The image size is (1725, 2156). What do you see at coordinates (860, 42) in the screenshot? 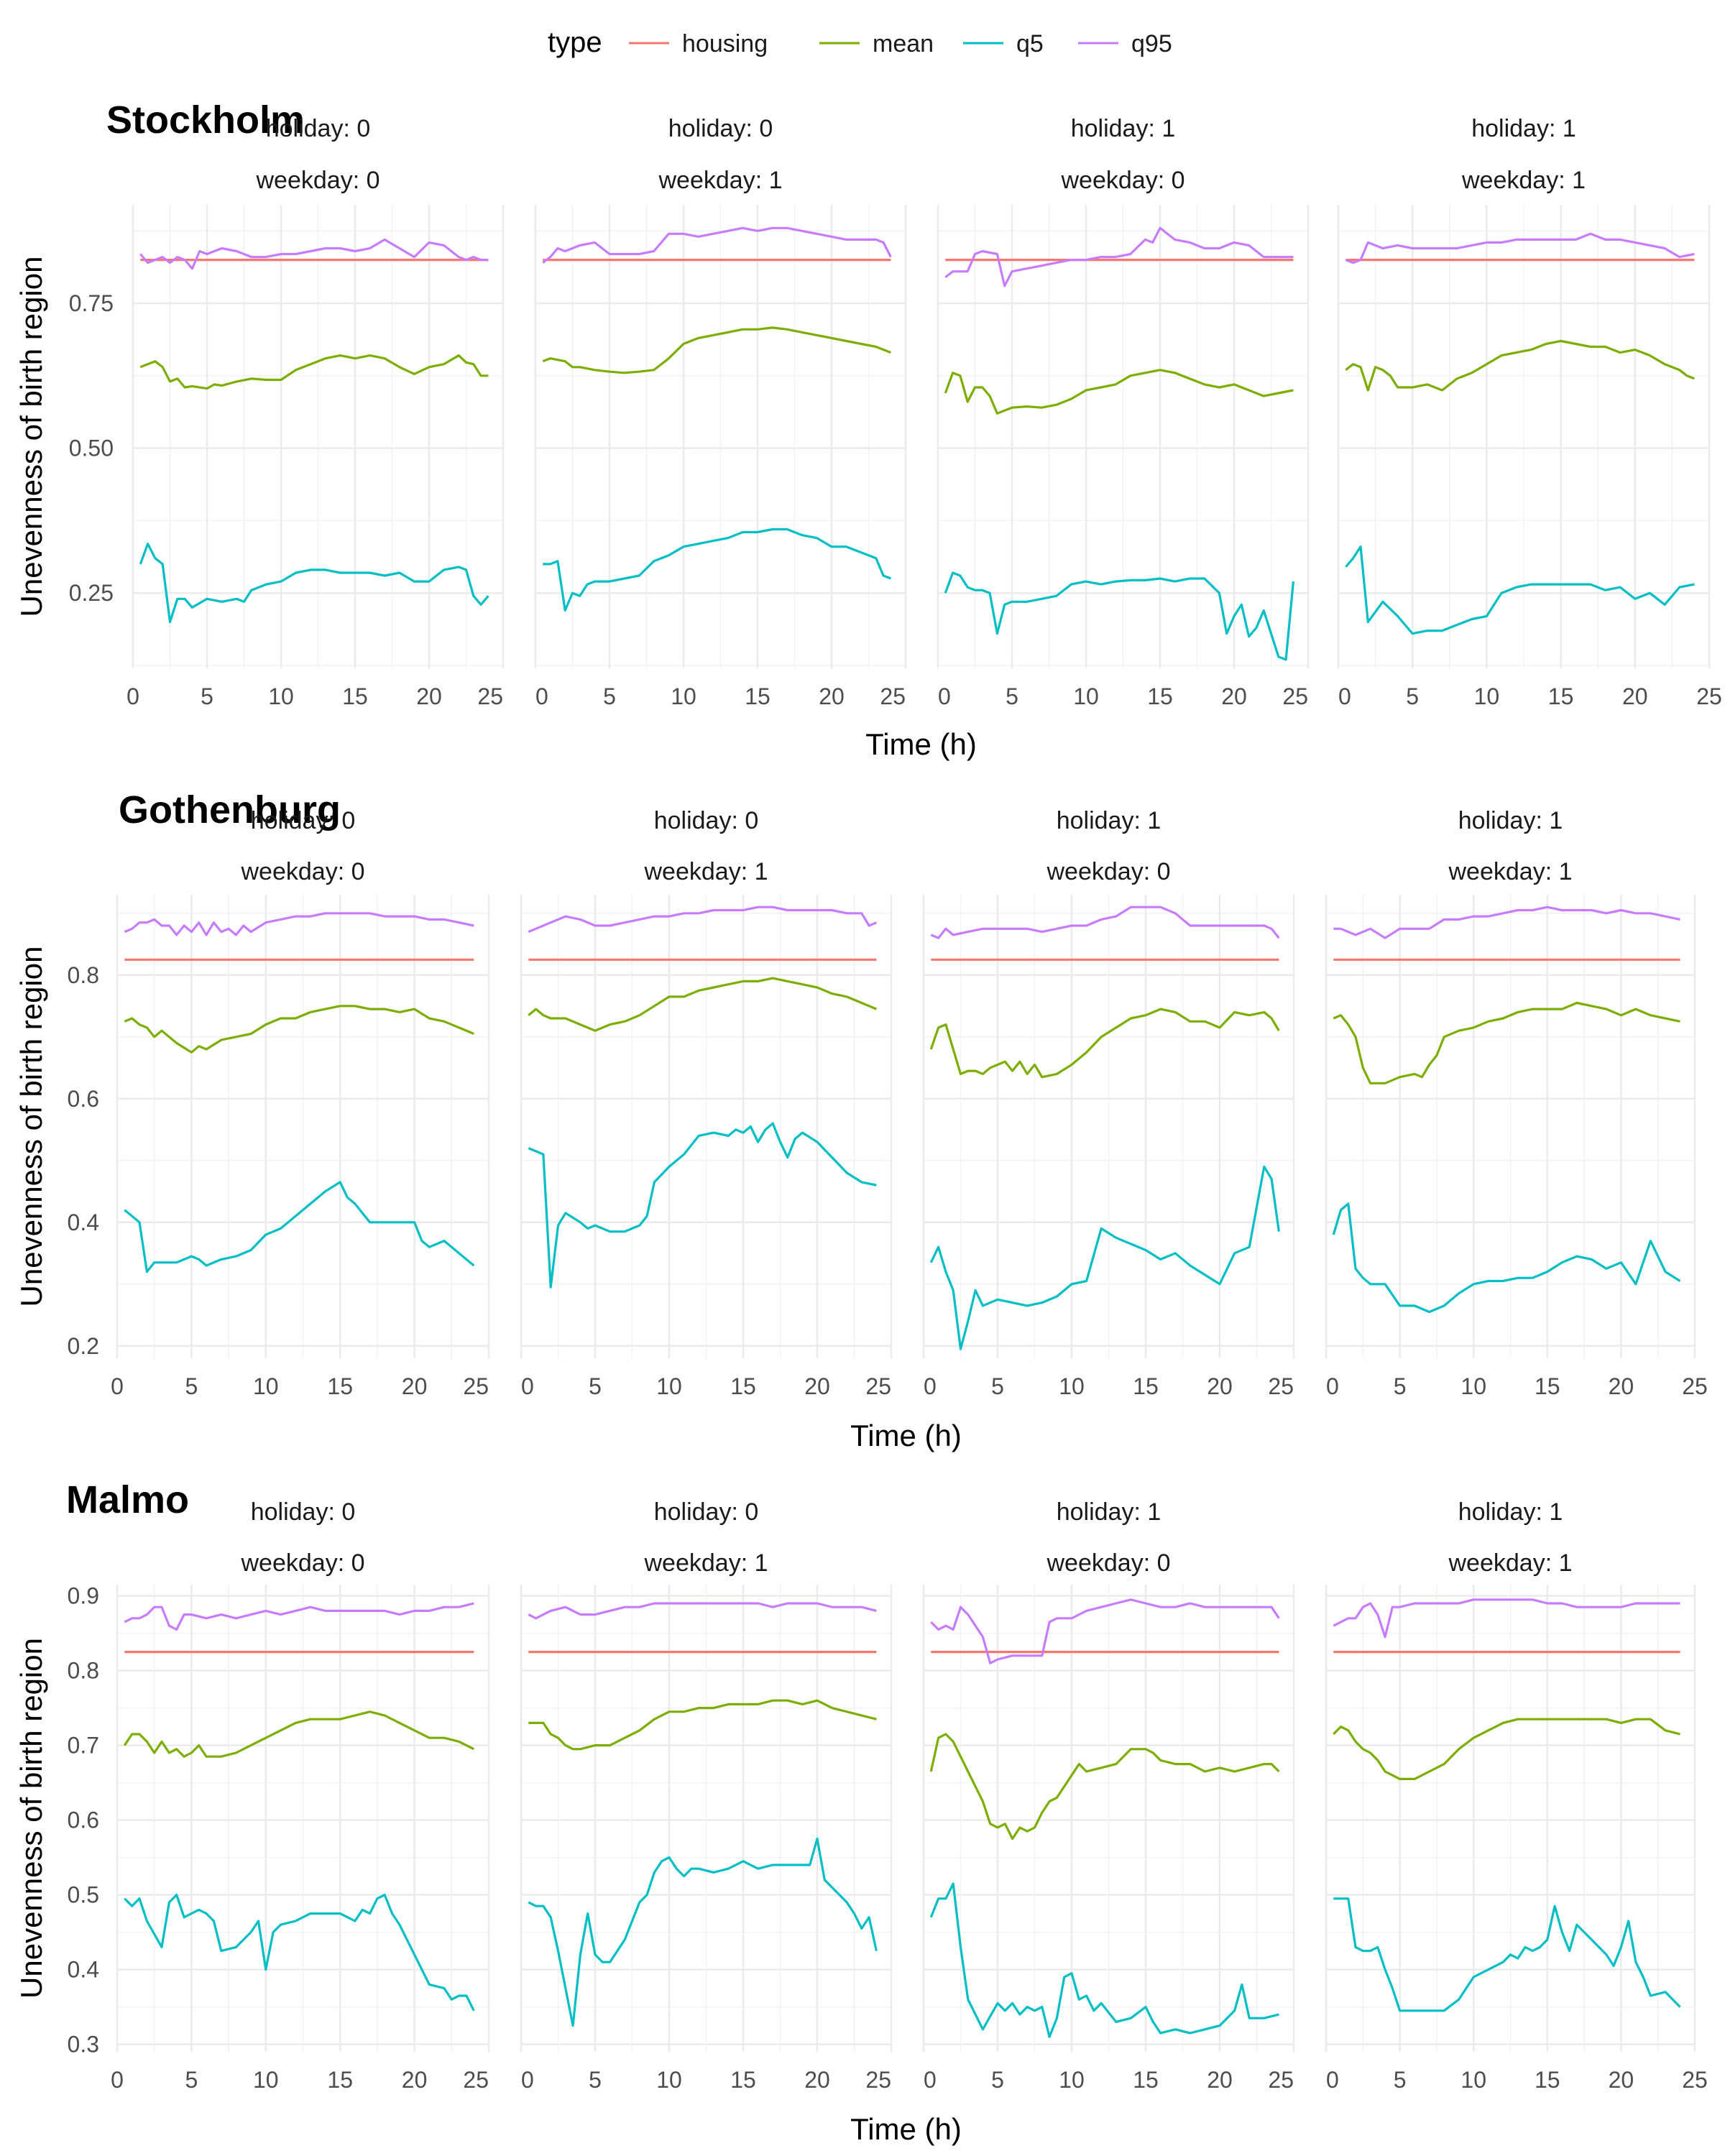
I see `legend: type housing mean q5 q95` at bounding box center [860, 42].